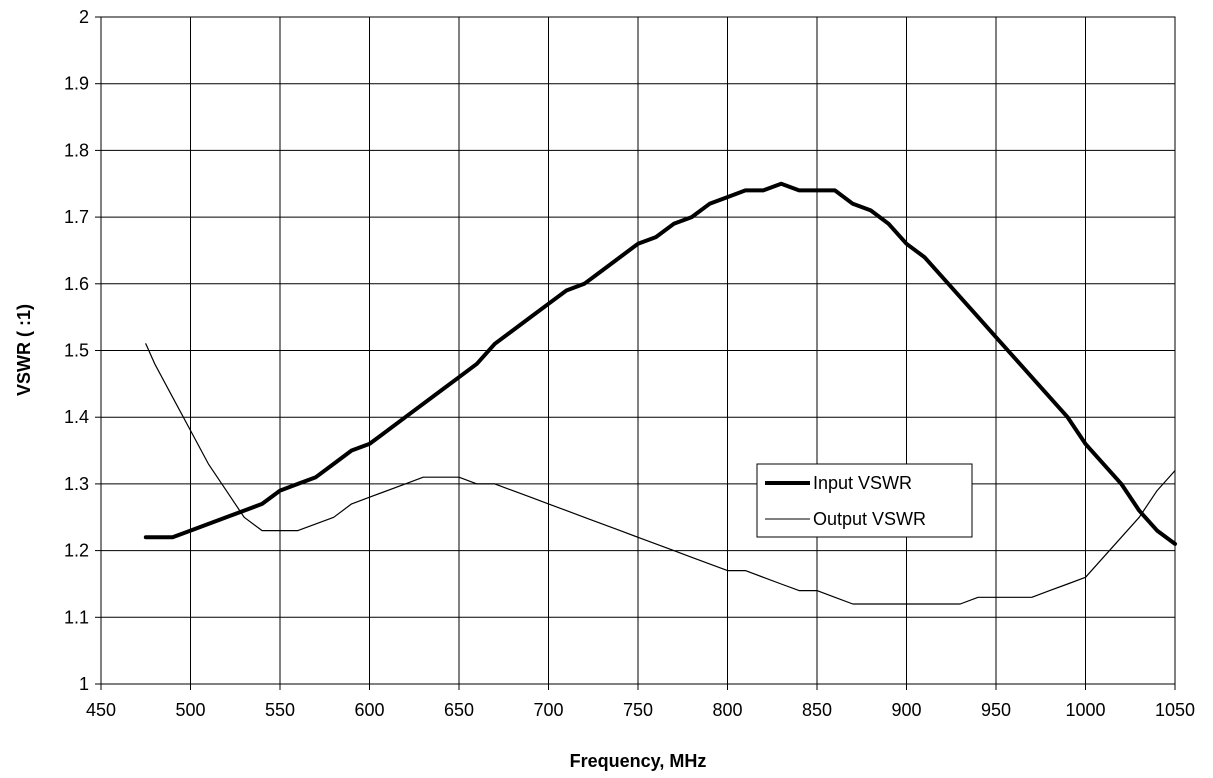 The height and width of the screenshot is (778, 1213). Describe the element at coordinates (84, 684) in the screenshot. I see `y-tick-label: 1` at that location.